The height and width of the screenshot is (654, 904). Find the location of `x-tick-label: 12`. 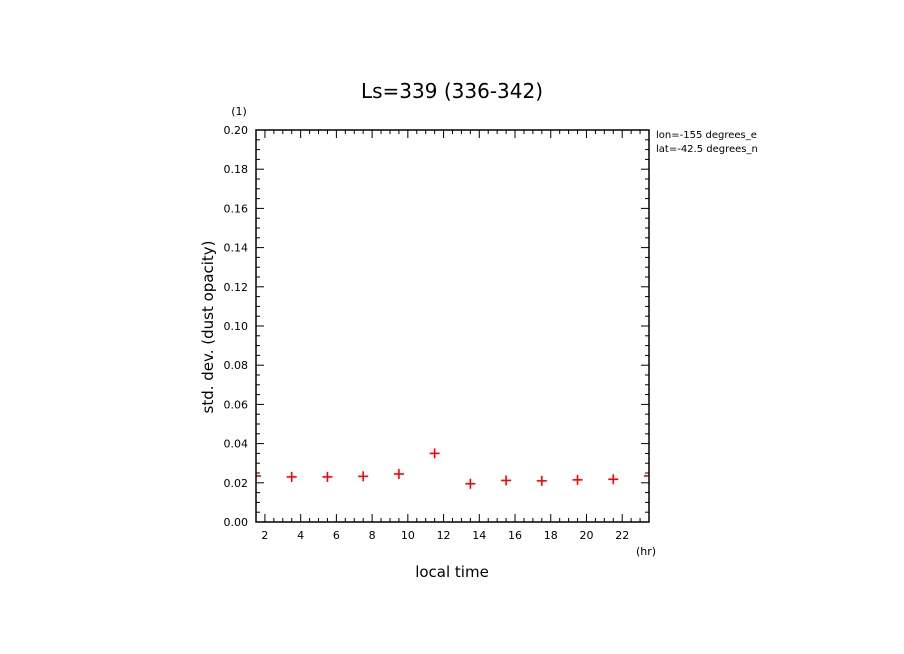

x-tick-label: 12 is located at coordinates (444, 535).